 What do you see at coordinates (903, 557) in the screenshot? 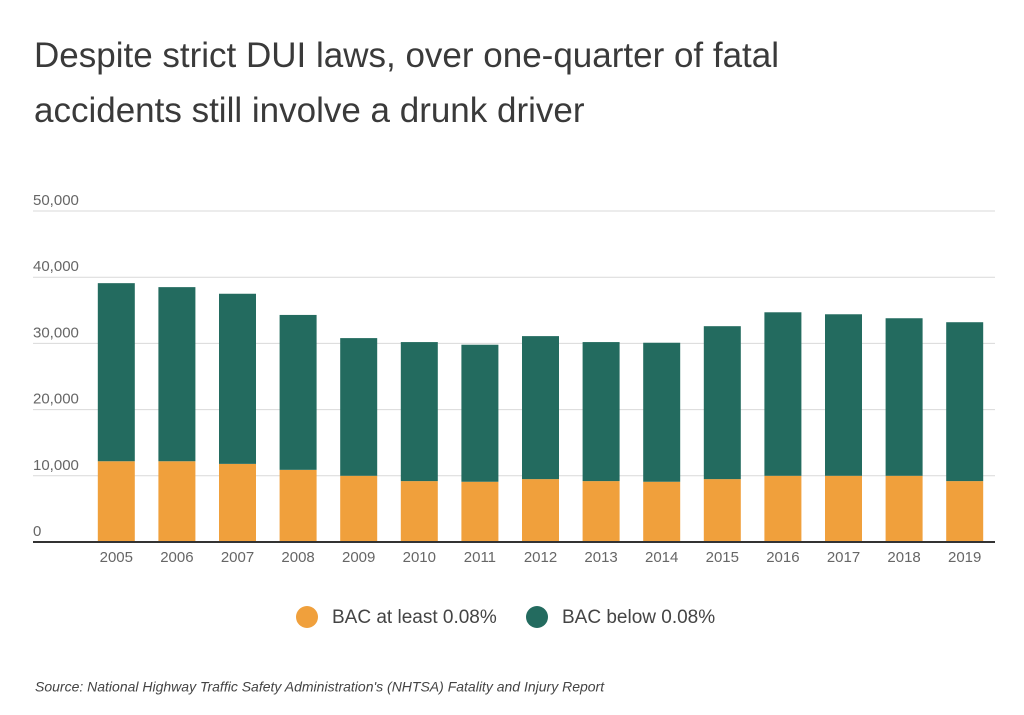
I see `x-tick-label: 2018` at bounding box center [903, 557].